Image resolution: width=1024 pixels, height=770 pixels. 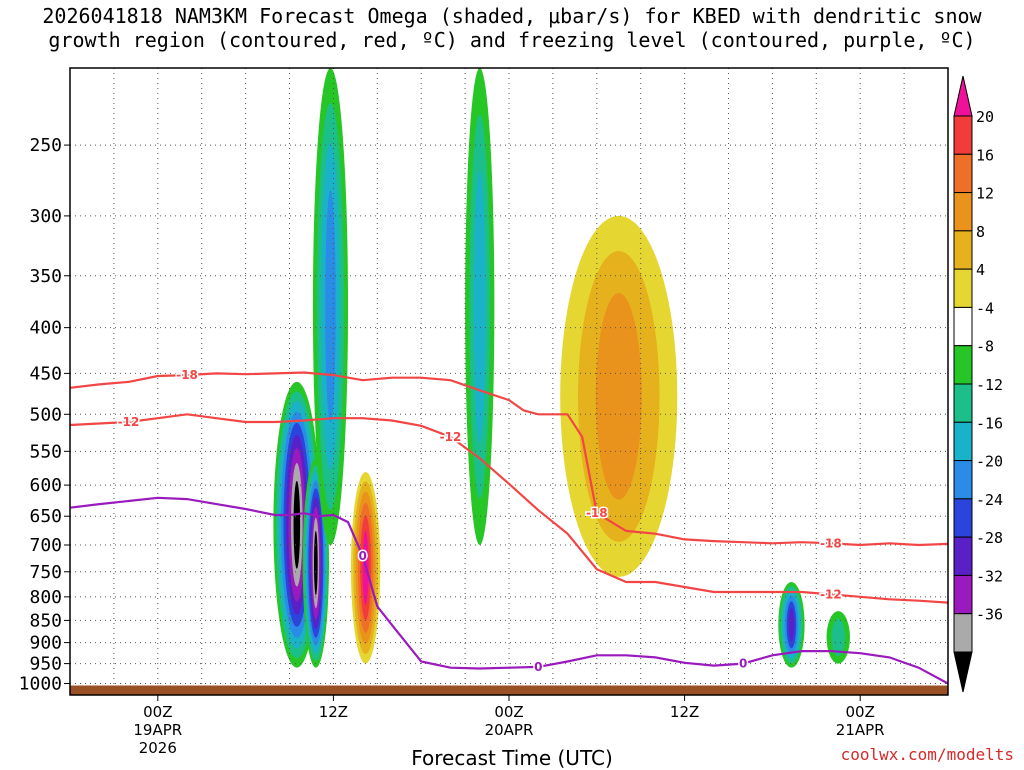 I want to click on contour-label--18-0: -18, so click(x=187, y=375).